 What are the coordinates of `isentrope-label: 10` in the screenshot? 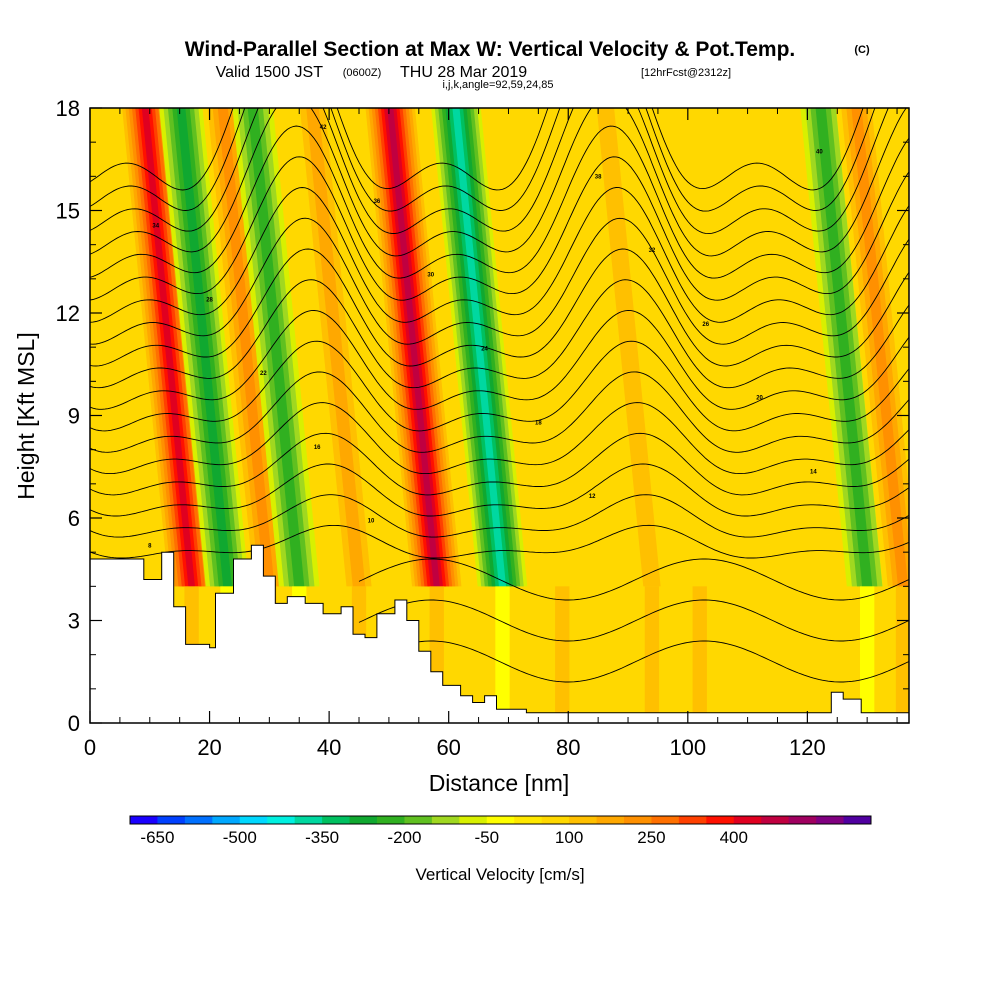 It's located at (371, 522).